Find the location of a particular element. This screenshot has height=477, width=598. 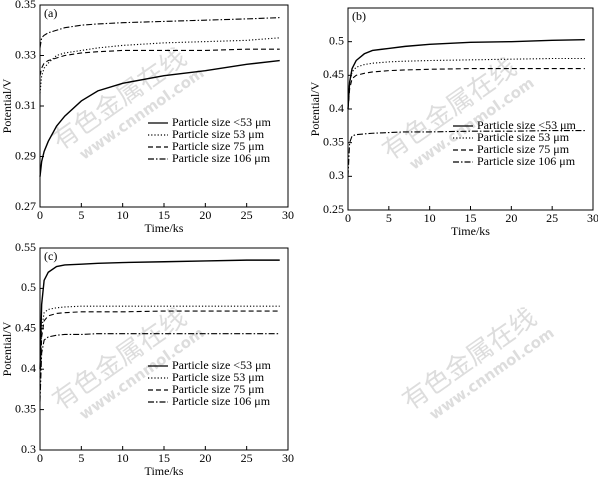

y-tick-label: 0.29 is located at coordinates (25, 155).